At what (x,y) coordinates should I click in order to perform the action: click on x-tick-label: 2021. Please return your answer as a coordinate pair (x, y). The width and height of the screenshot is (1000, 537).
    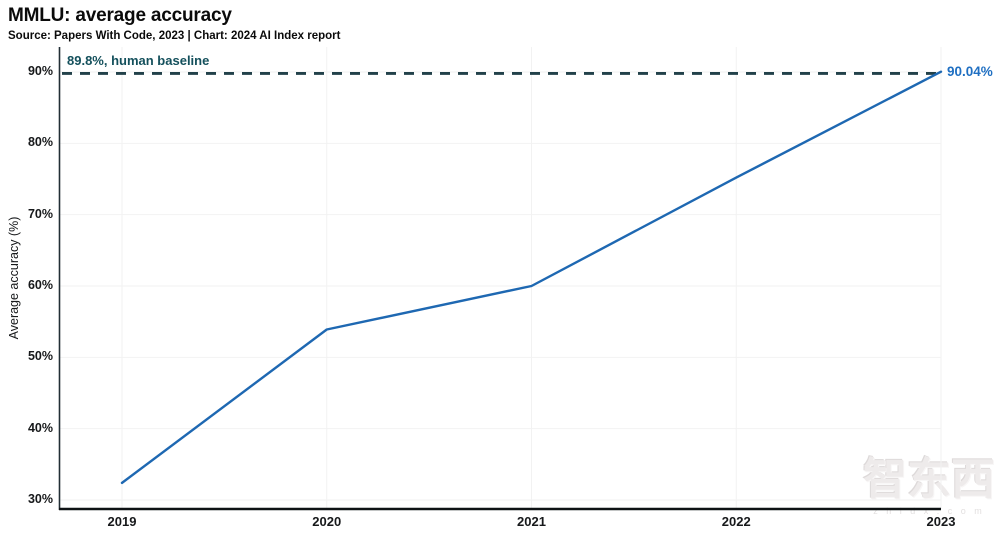
    Looking at the image, I should click on (531, 521).